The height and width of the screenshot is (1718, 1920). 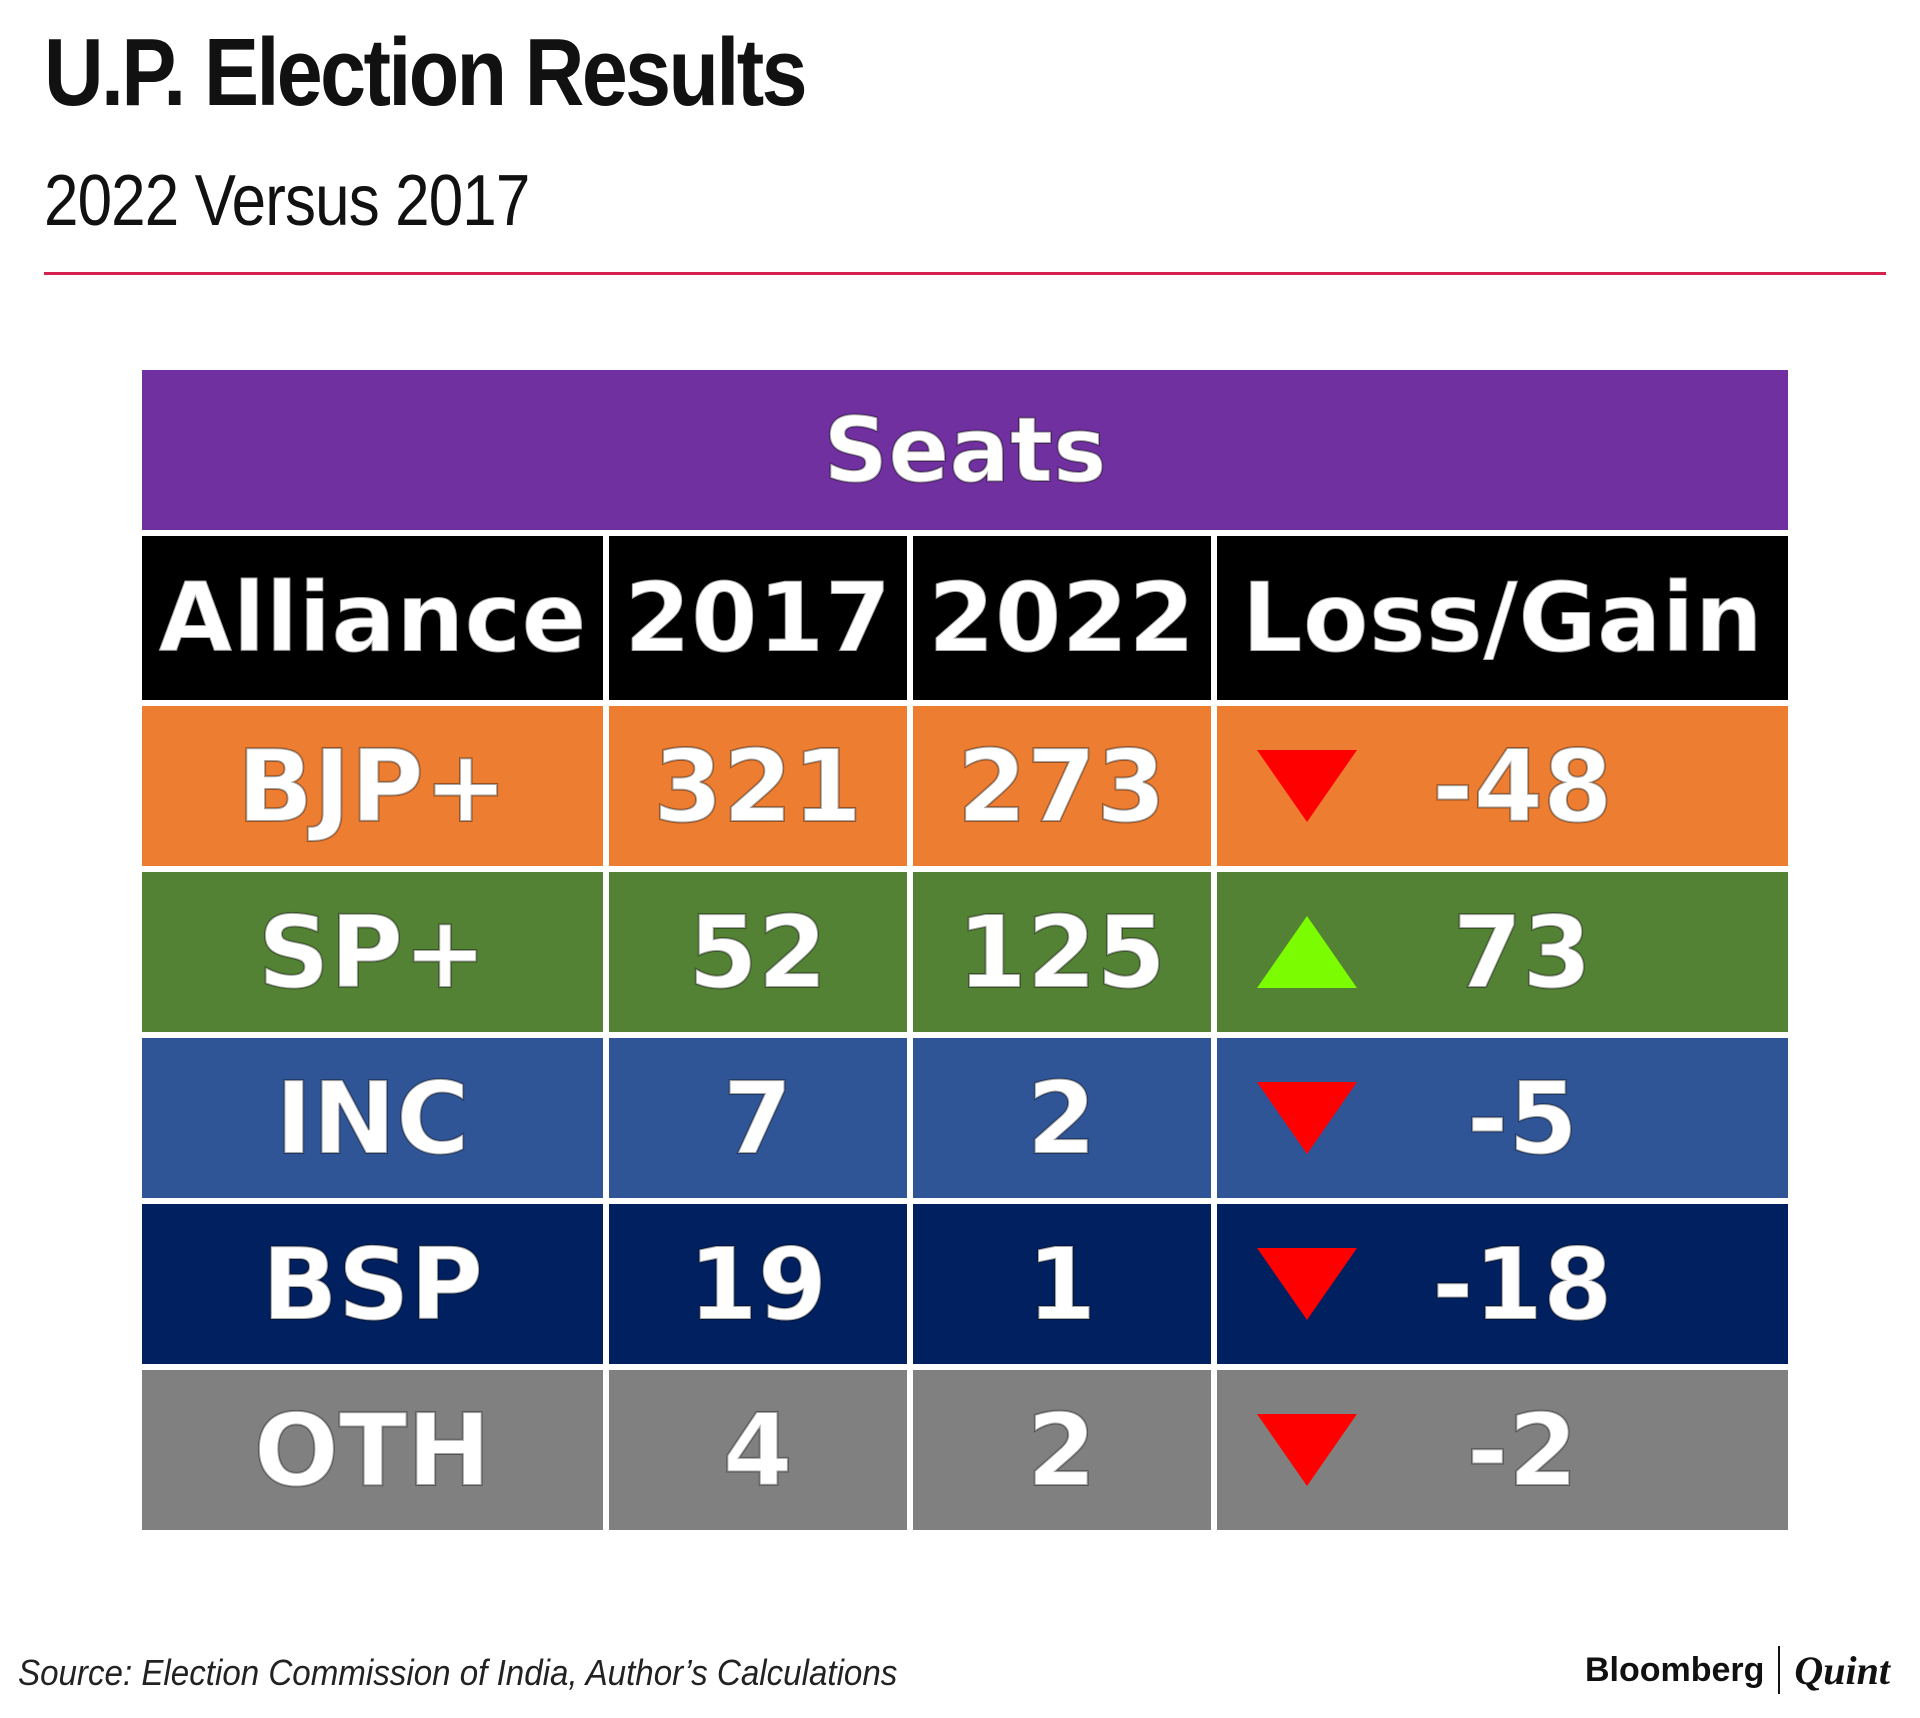 What do you see at coordinates (372, 1450) in the screenshot?
I see `alliance-cell: OTH` at bounding box center [372, 1450].